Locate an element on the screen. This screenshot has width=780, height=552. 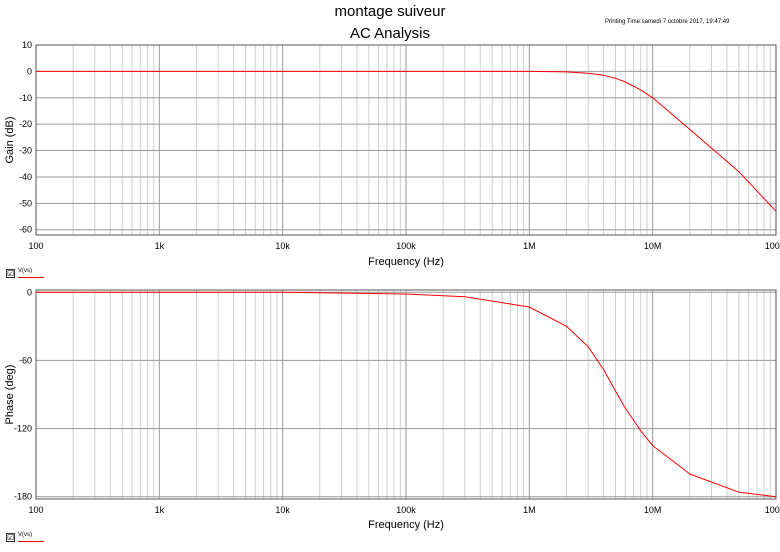
gain-x-tick-label: 1k is located at coordinates (160, 246).